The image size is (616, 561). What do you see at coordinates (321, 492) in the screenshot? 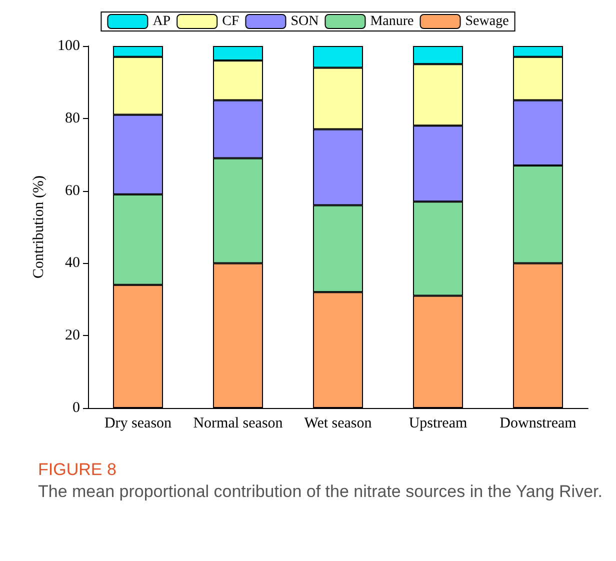
I see `text: The mean proportional contribution of the nitrate sources in the Yang River.` at bounding box center [321, 492].